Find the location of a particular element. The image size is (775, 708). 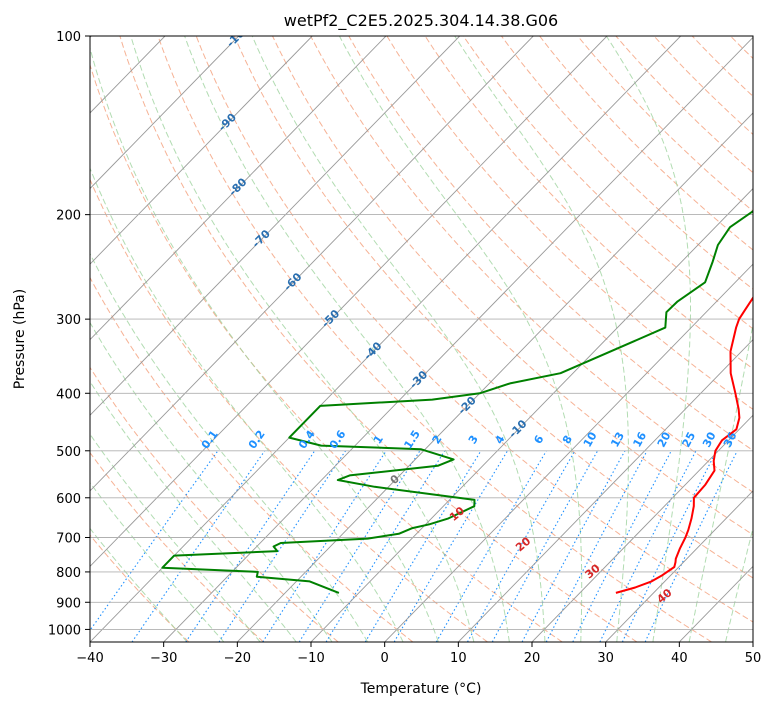

x-axis: −40 −30 −20 −10 0 10 20 30 40 50 is located at coordinates (418, 654).